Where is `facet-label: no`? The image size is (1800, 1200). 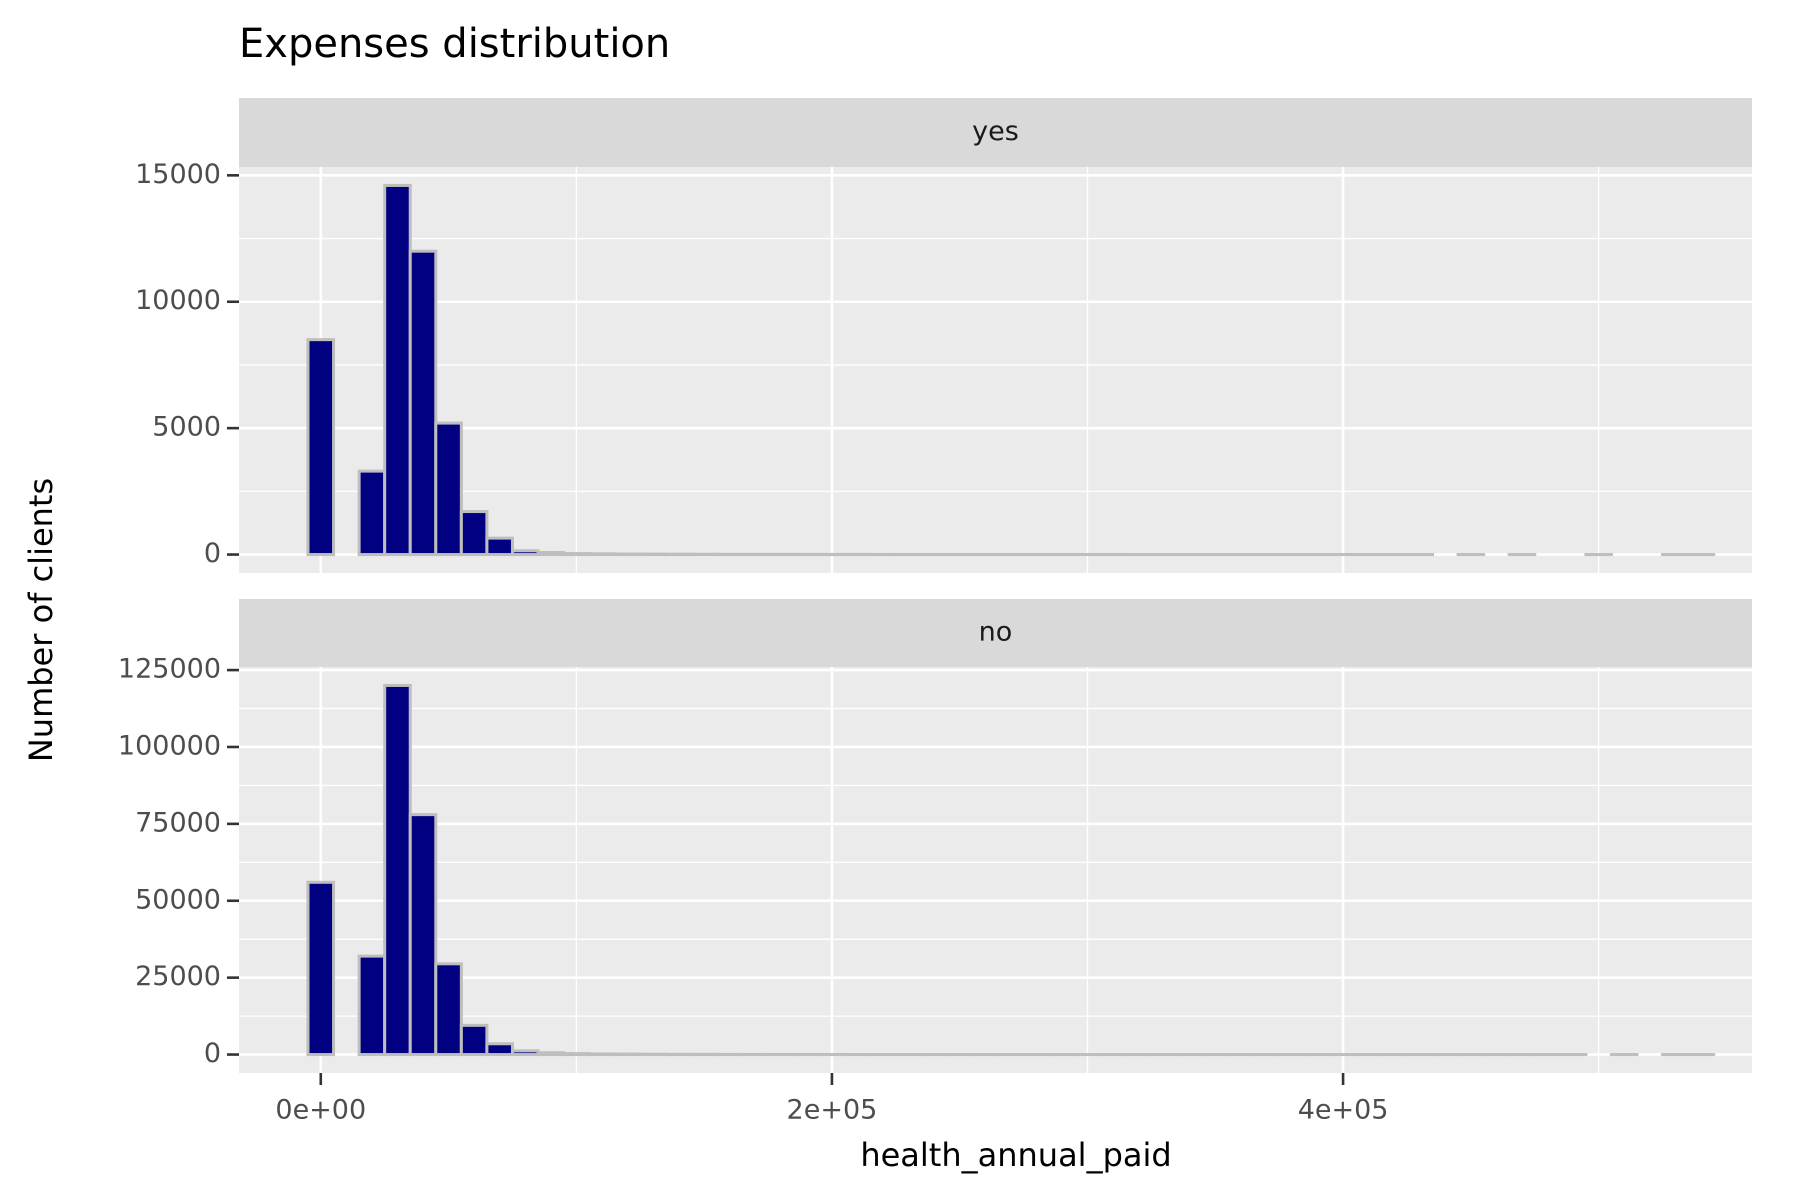 facet-label: no is located at coordinates (996, 632).